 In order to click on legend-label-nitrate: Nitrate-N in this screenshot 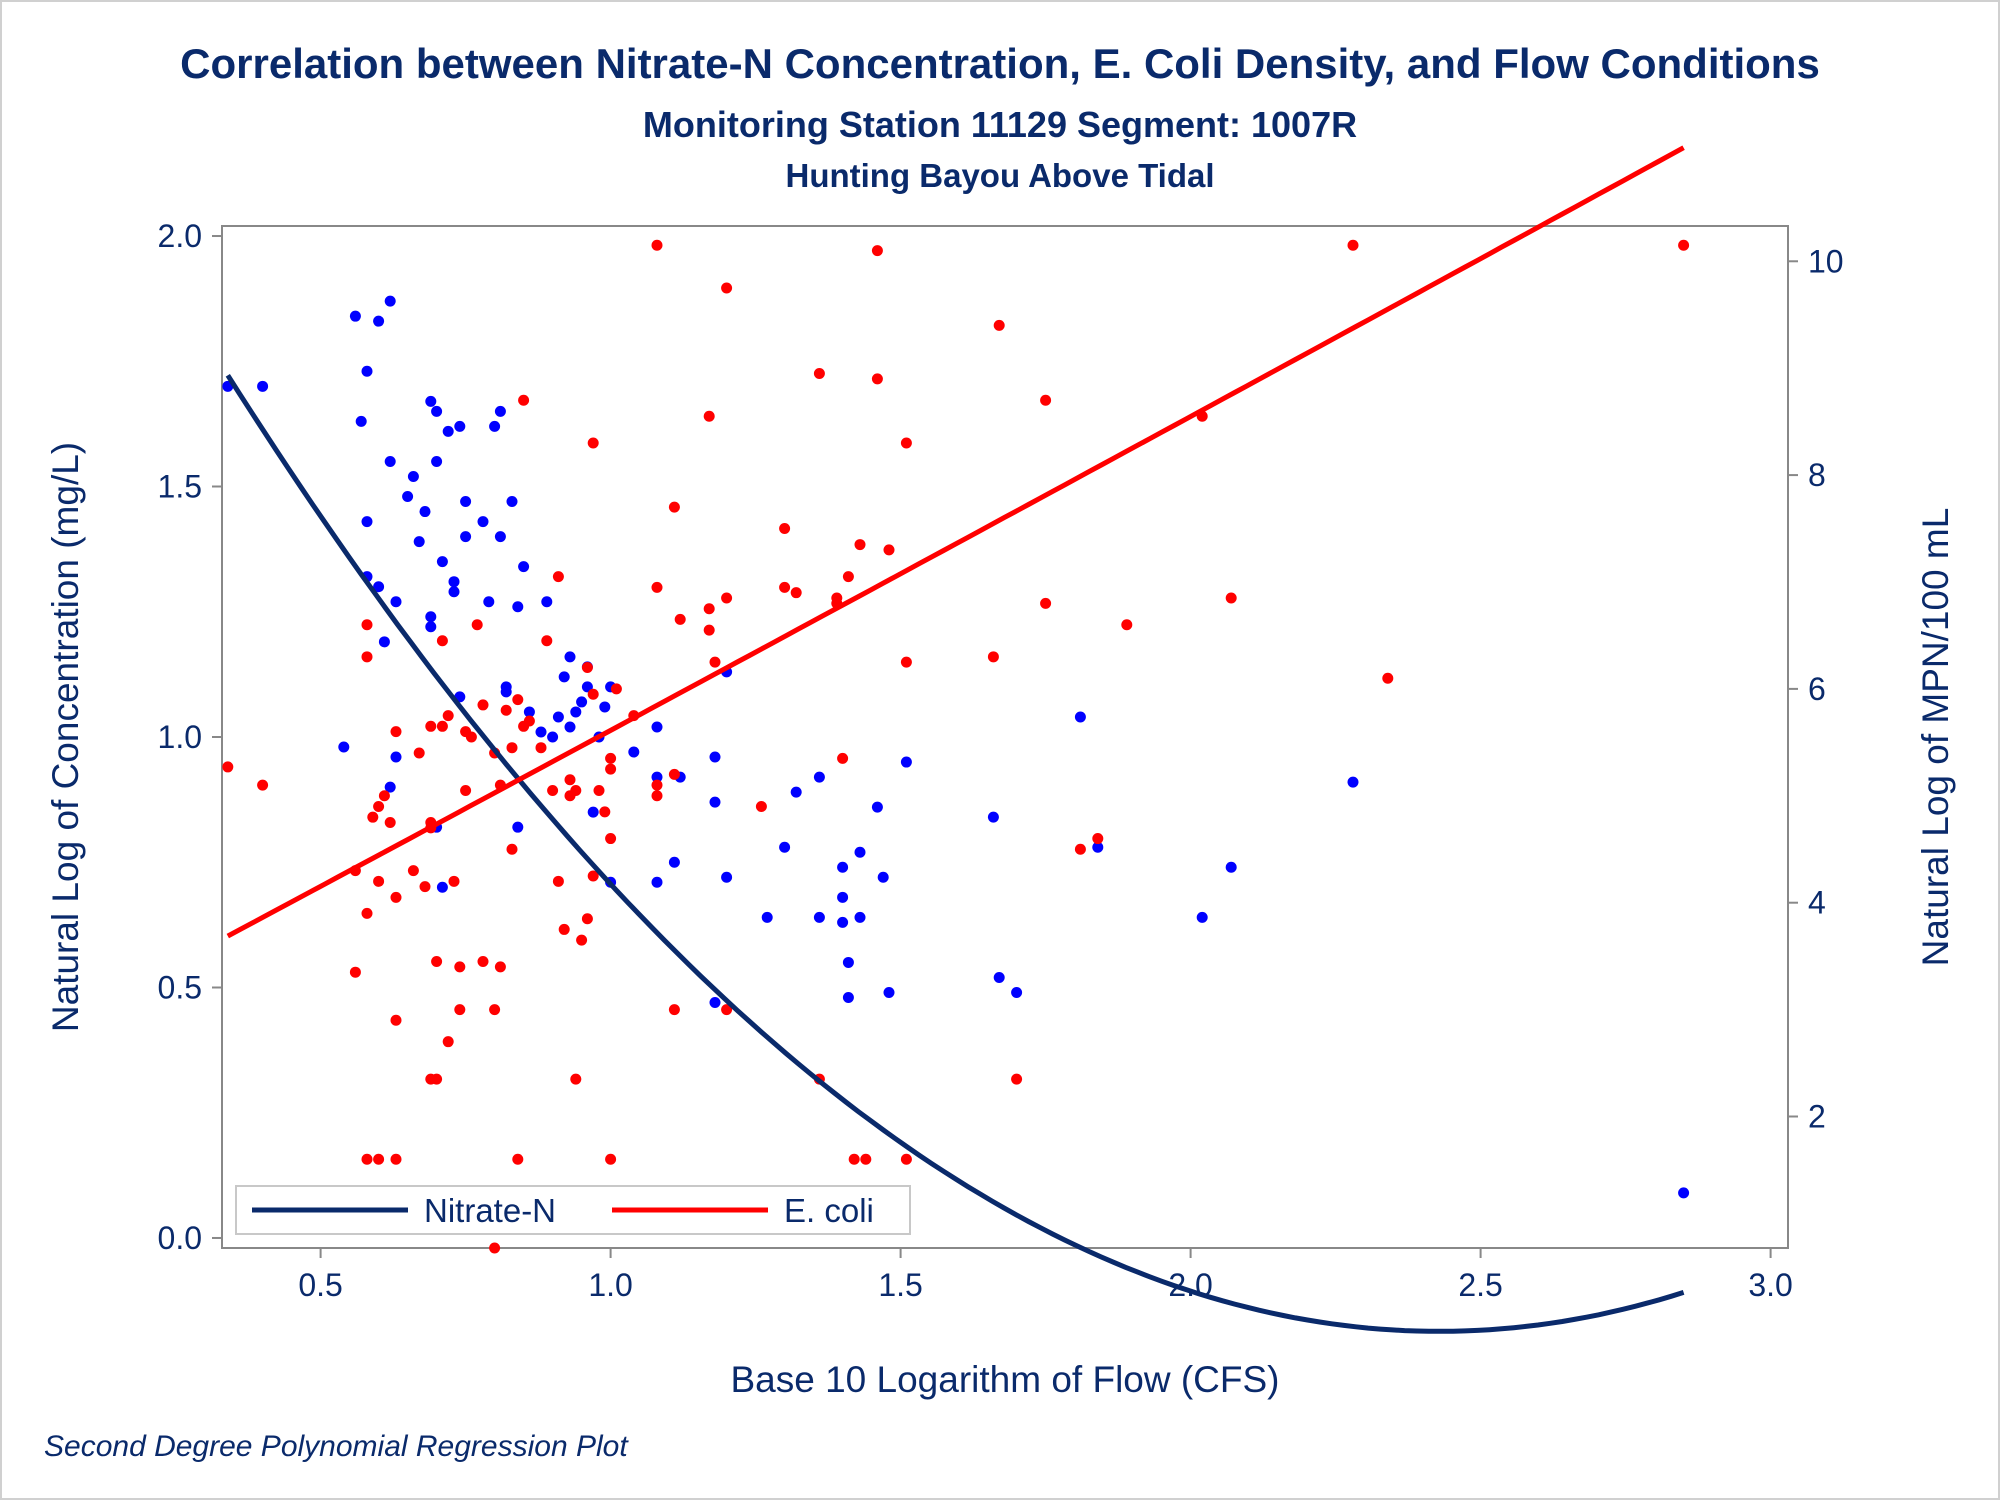, I will do `click(490, 1210)`.